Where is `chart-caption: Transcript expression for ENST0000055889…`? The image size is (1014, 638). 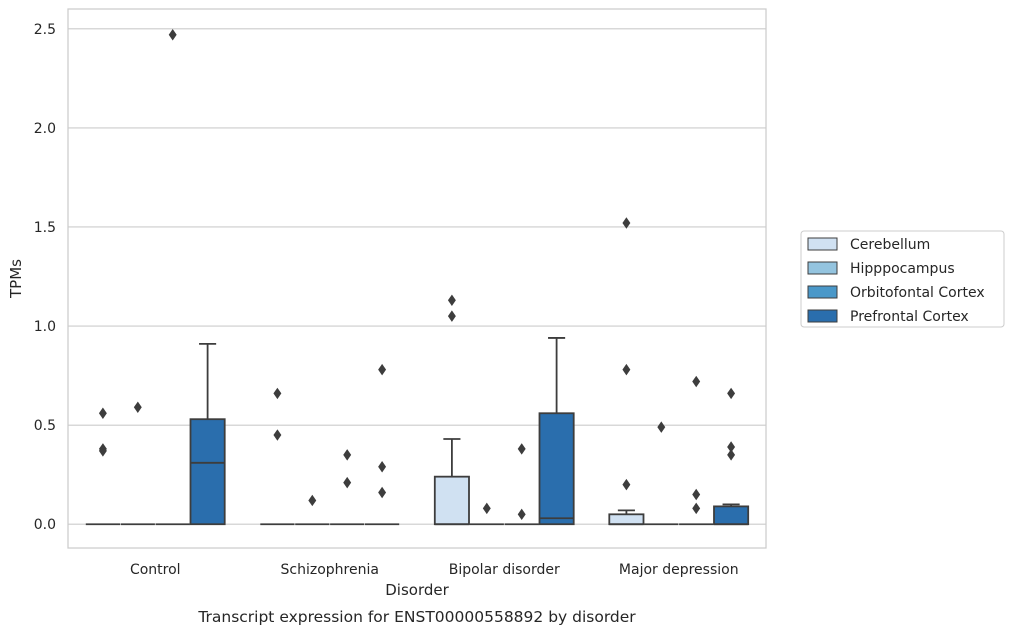 chart-caption: Transcript expression for ENST0000055889… is located at coordinates (416, 617).